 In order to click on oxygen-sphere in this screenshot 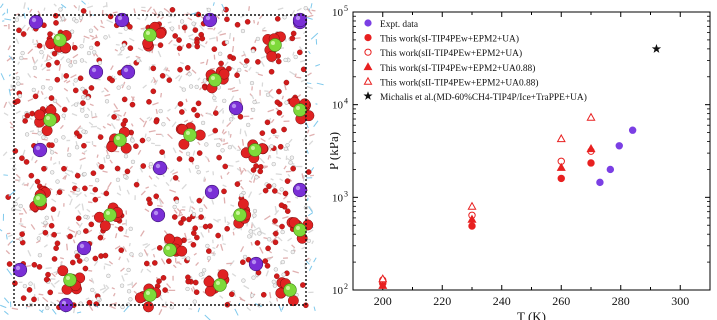, I will do `click(293, 301)`.